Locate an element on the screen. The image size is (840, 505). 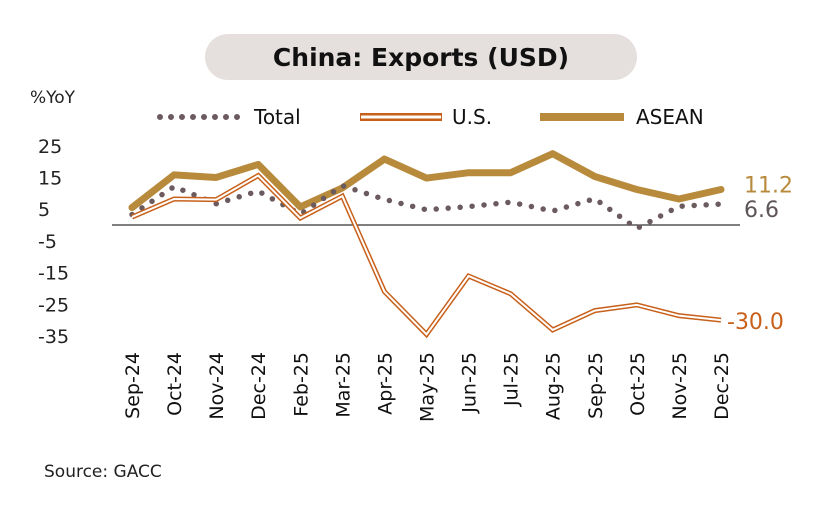
x-tick-label: Sep-25 is located at coordinates (596, 385).